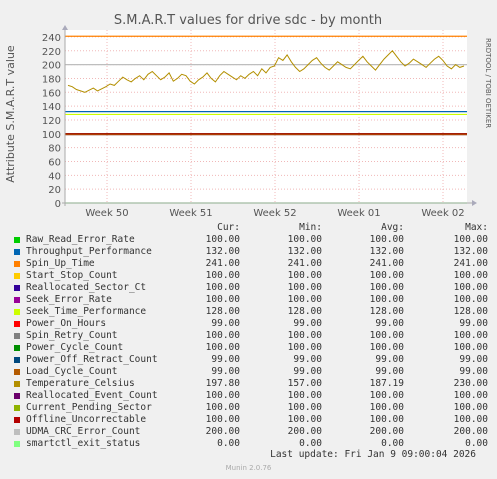 This screenshot has height=479, width=497. What do you see at coordinates (304, 263) in the screenshot?
I see `legend-min: 241.00` at bounding box center [304, 263].